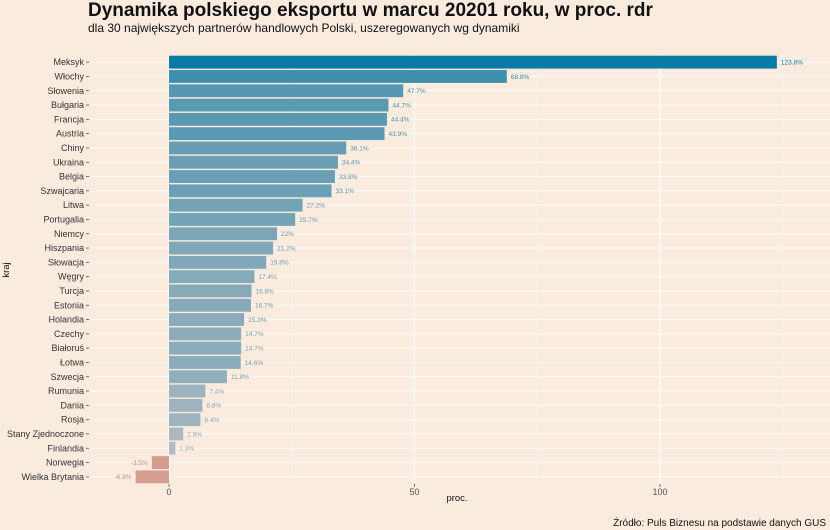 This screenshot has width=830, height=530. Describe the element at coordinates (71, 291) in the screenshot. I see `category-label: Turcja` at that location.